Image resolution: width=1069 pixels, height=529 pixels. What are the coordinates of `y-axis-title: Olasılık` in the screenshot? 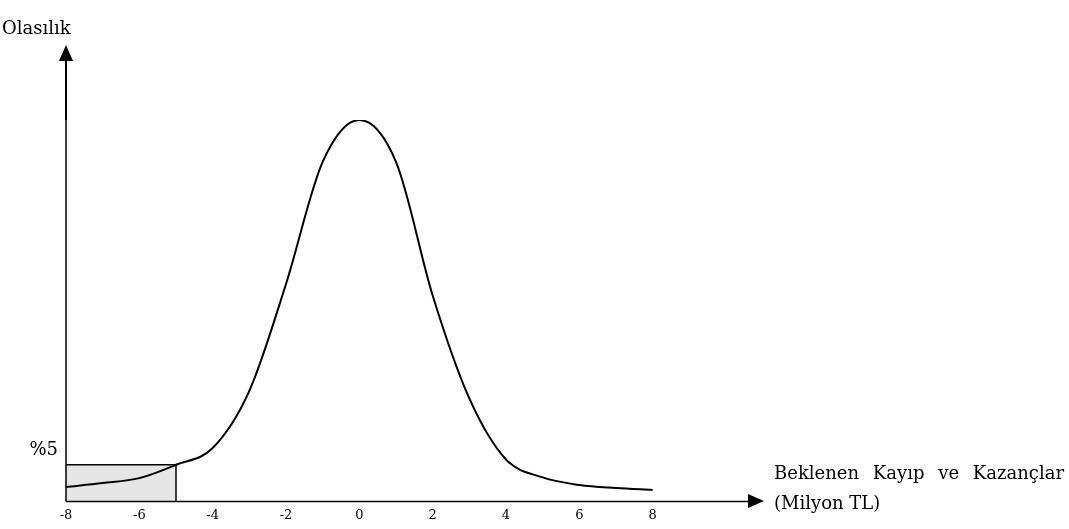 It's located at (36, 27).